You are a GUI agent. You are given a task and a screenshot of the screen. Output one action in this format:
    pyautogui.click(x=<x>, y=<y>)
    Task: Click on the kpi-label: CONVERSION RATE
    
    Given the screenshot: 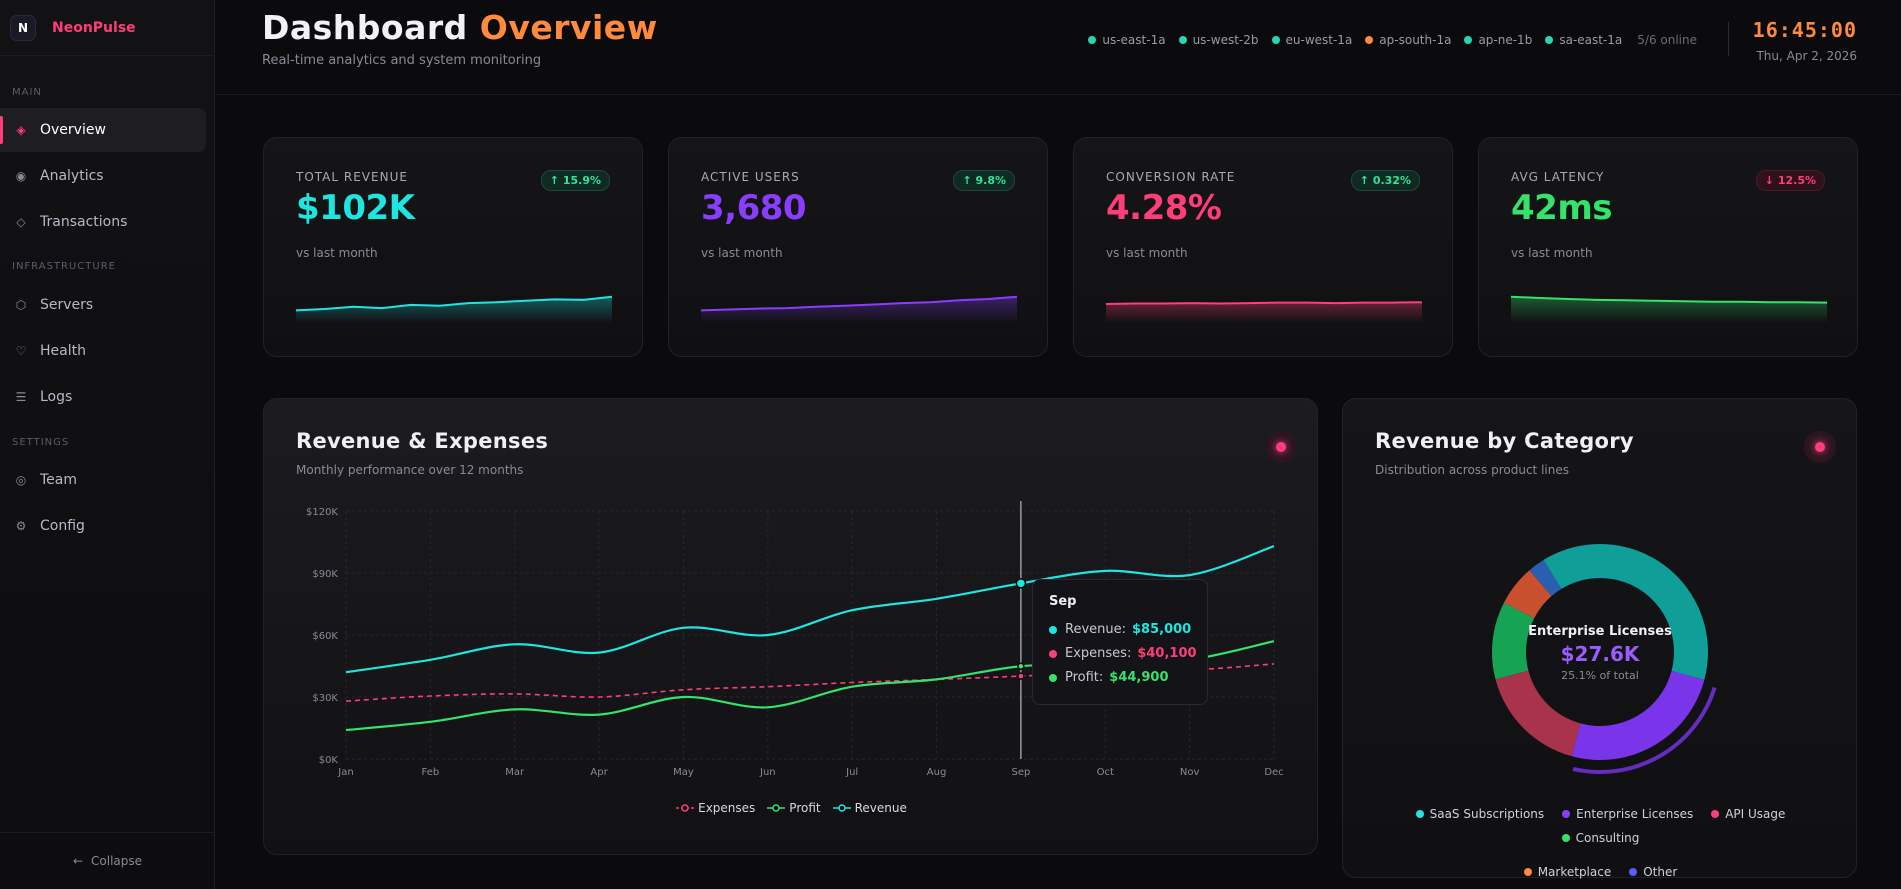 What is the action you would take?
    pyautogui.click(x=1171, y=177)
    